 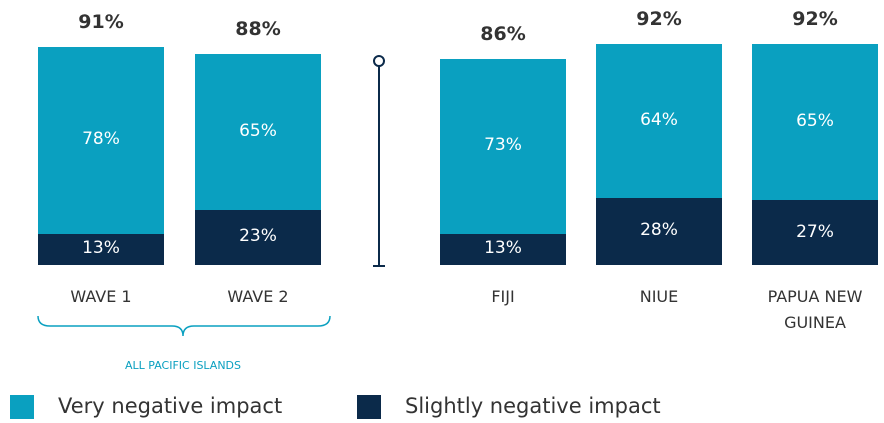 I want to click on divider-knob, so click(x=379, y=61).